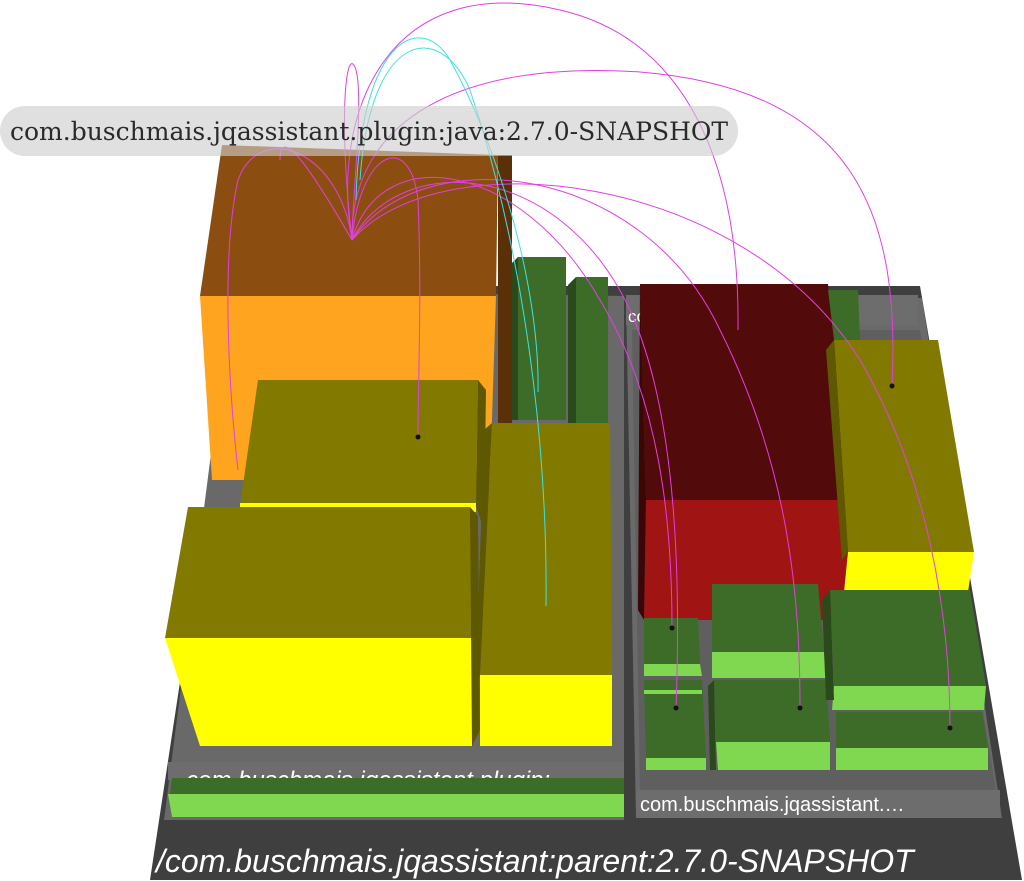  I want to click on left-district-bar, so click(396, 771).